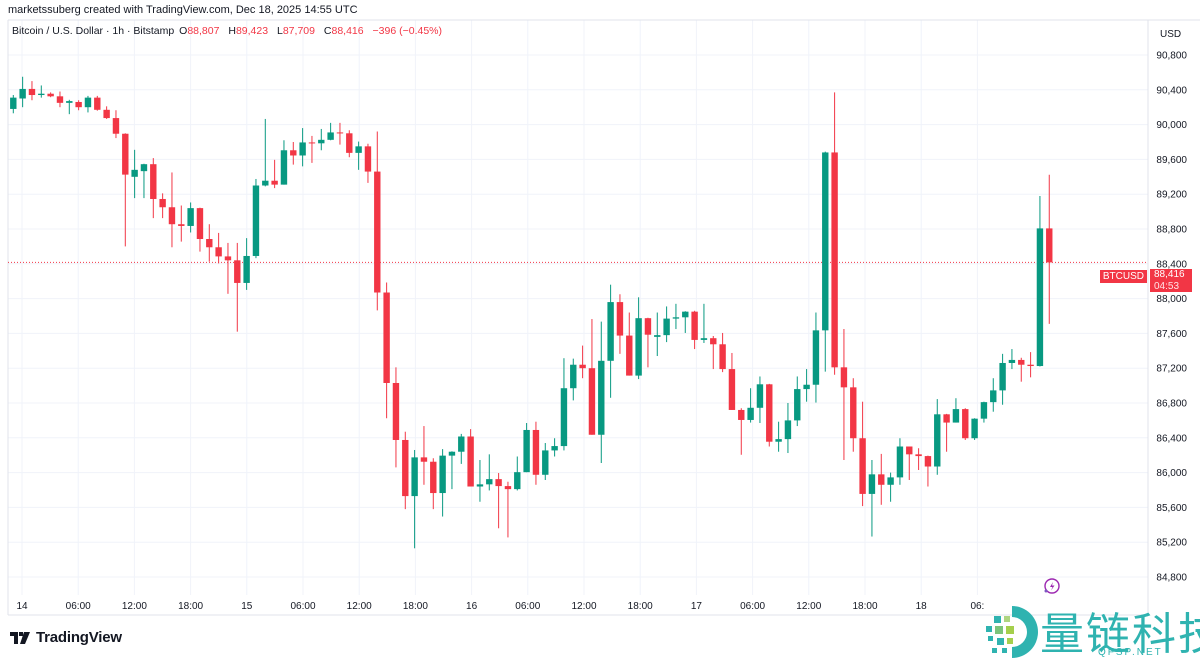 The image size is (1200, 662). Describe the element at coordinates (1012, 632) in the screenshot. I see `watermark-mark-icon` at that location.